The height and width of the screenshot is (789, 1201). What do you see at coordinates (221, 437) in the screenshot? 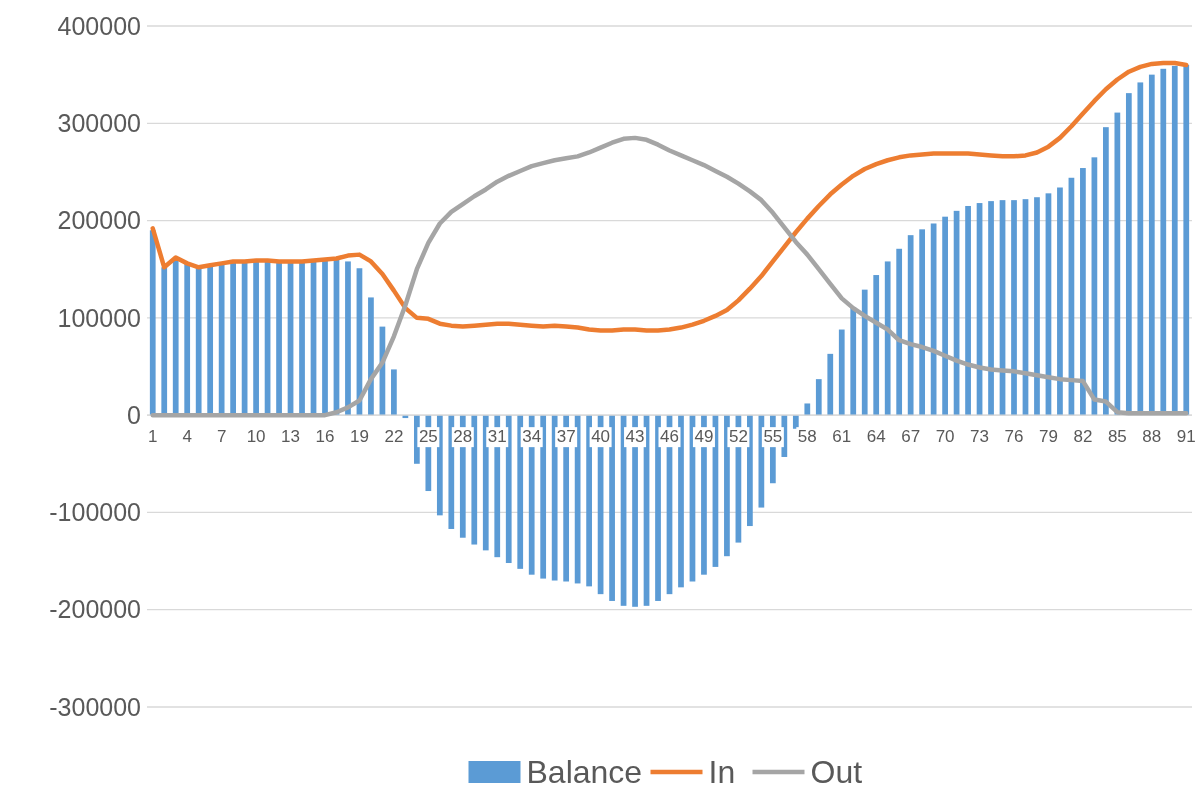
I see `x-tick-label: 7` at bounding box center [221, 437].